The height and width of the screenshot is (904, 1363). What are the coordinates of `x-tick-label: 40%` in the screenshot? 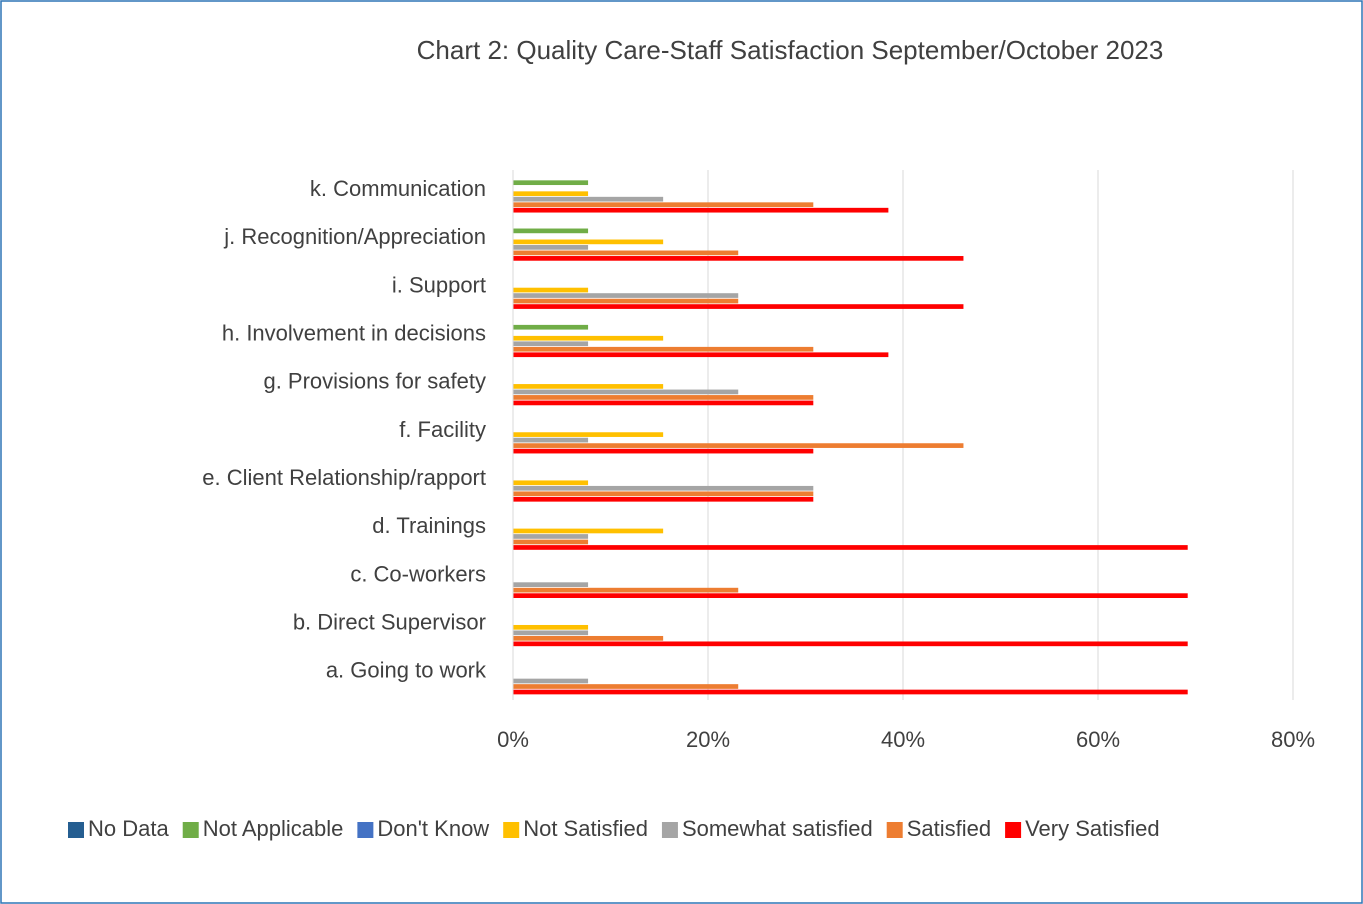 It's located at (903, 739).